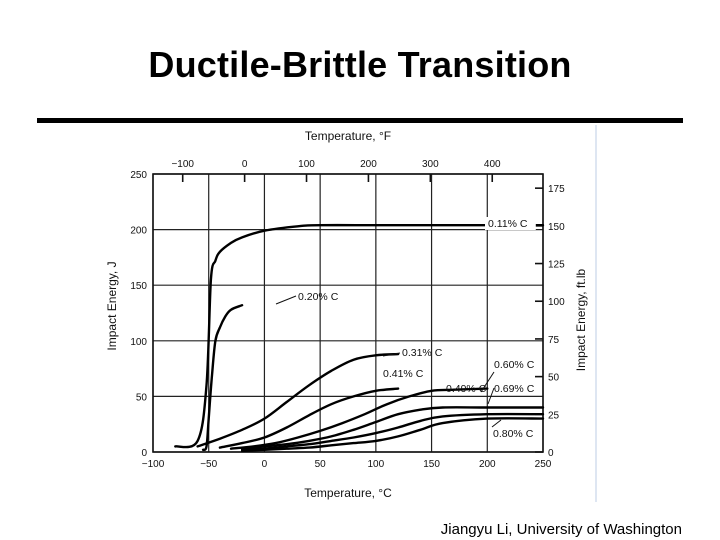  Describe the element at coordinates (554, 415) in the screenshot. I see `right-tick-label: 25` at that location.